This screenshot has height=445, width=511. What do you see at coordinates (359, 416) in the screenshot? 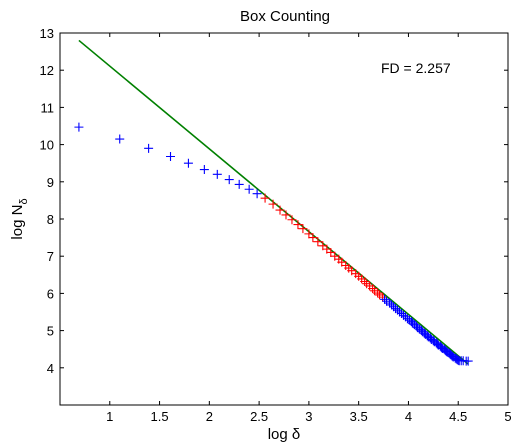
I see `x-tick-label: 3.5` at bounding box center [359, 416].